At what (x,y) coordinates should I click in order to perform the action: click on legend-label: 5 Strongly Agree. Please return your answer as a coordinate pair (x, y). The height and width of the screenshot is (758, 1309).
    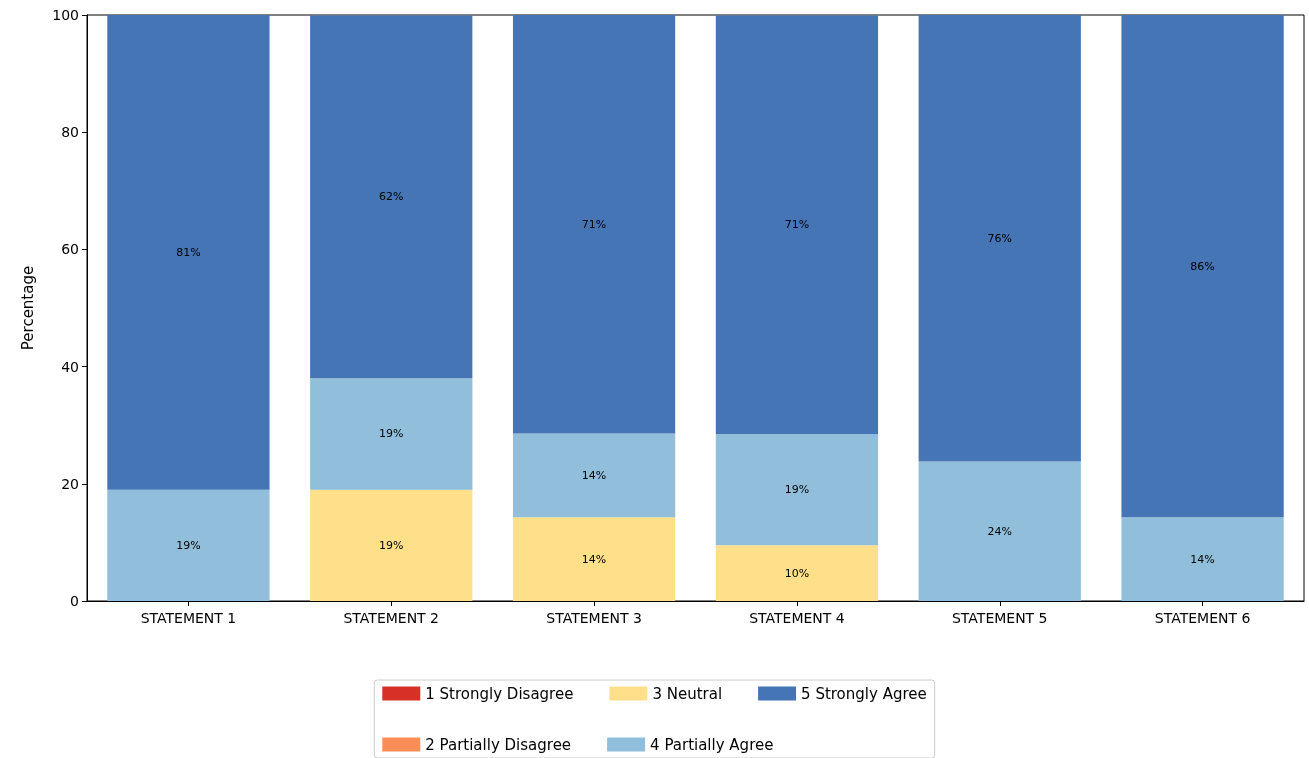
    Looking at the image, I should click on (864, 693).